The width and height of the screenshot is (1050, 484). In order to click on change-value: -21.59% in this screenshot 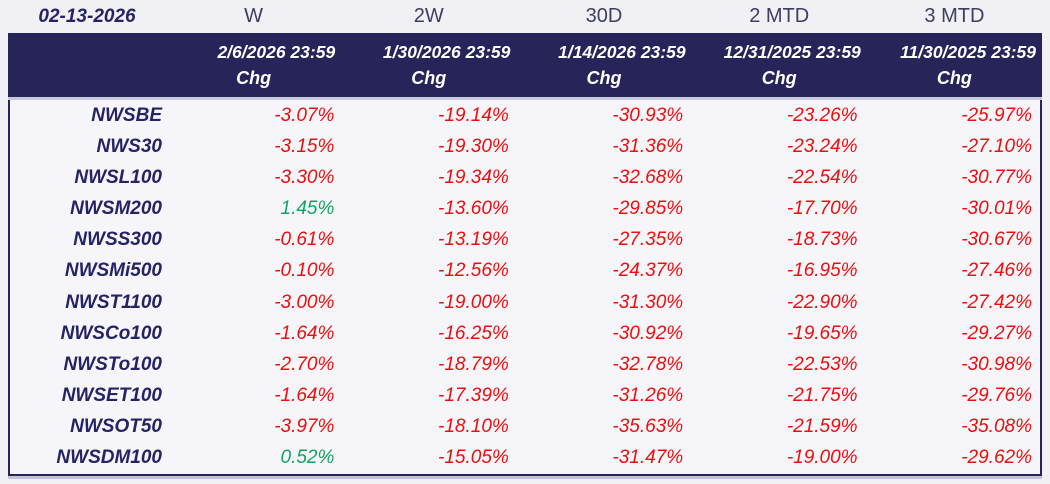, I will do `click(822, 427)`.